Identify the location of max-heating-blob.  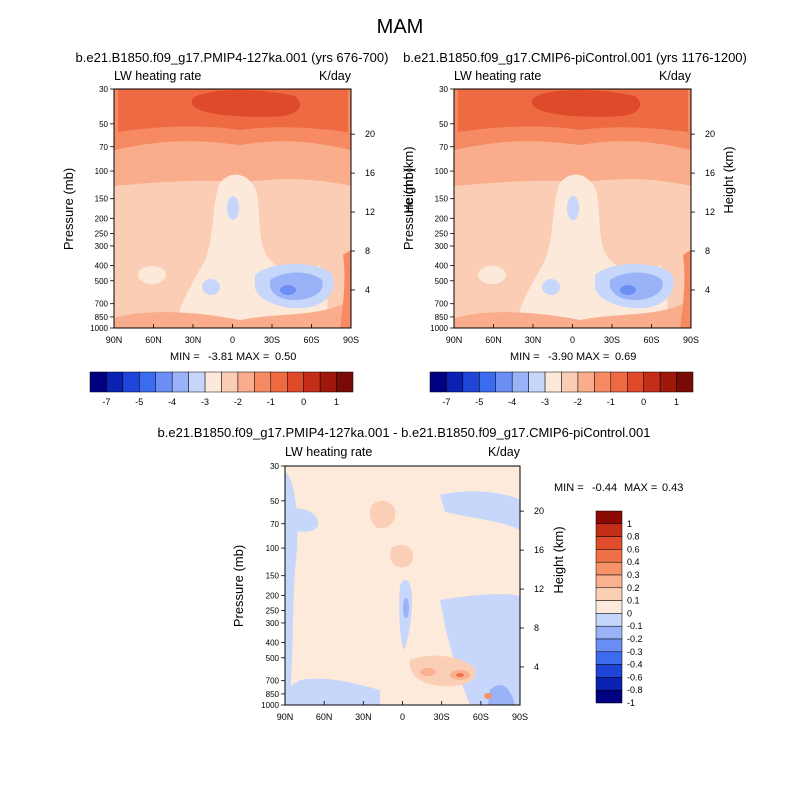
(586, 103).